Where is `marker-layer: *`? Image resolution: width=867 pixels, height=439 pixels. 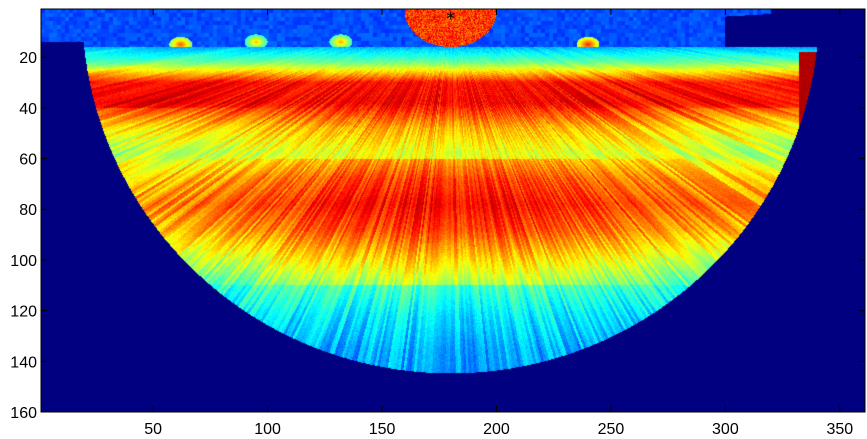
marker-layer: * is located at coordinates (450, 19).